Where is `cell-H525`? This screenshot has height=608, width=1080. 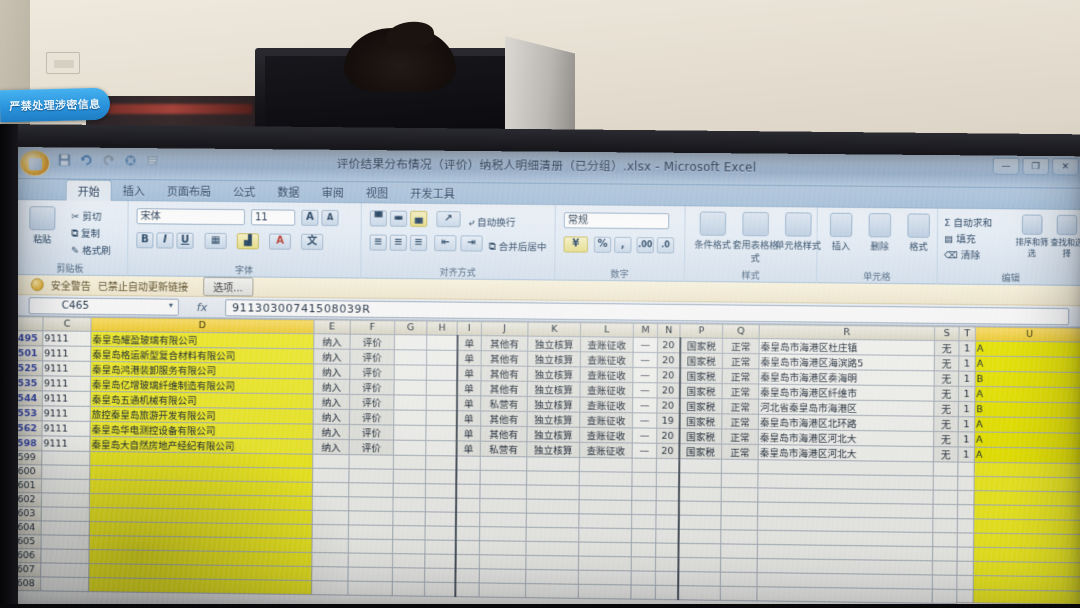
cell-H525 is located at coordinates (441, 373).